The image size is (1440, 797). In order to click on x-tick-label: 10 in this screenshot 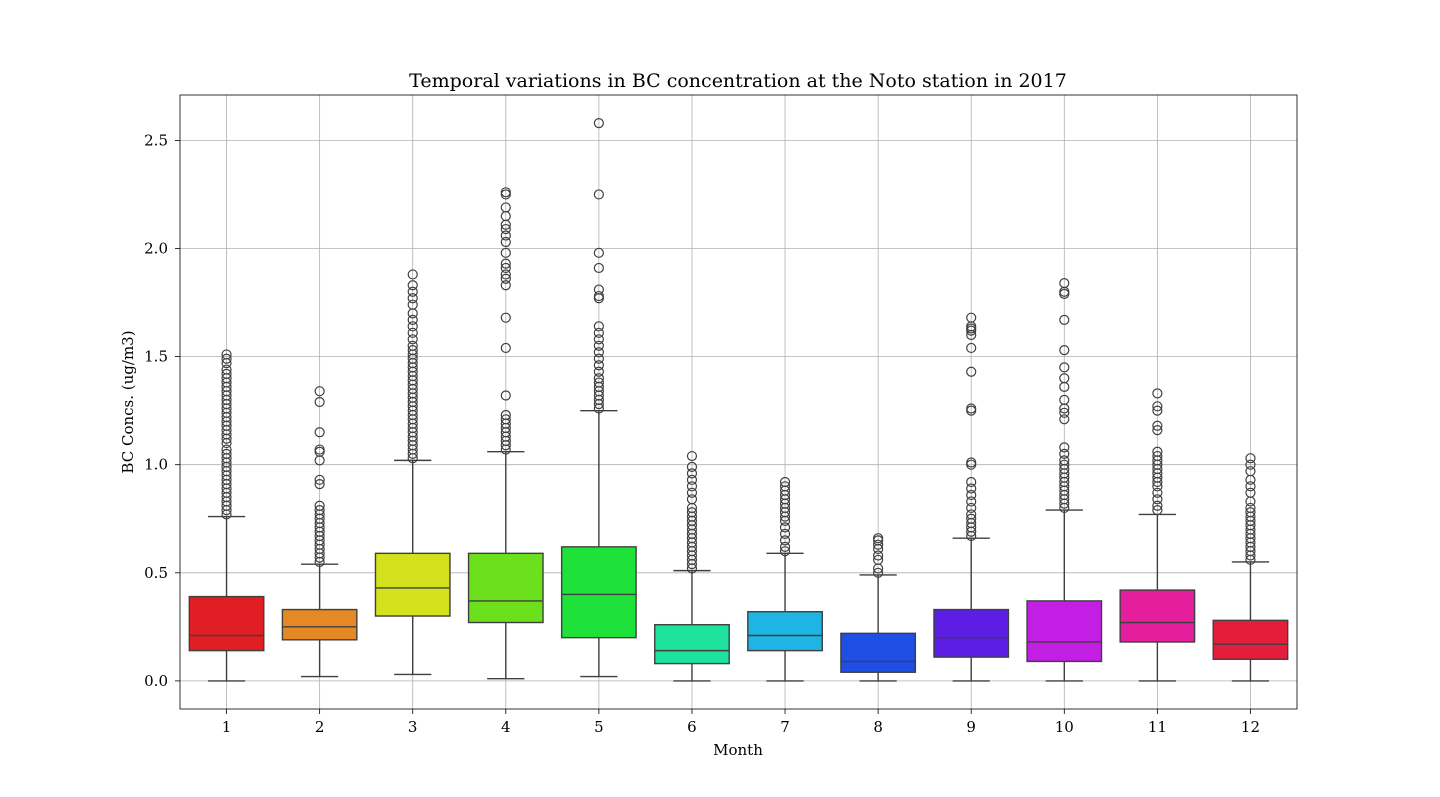, I will do `click(1064, 727)`.